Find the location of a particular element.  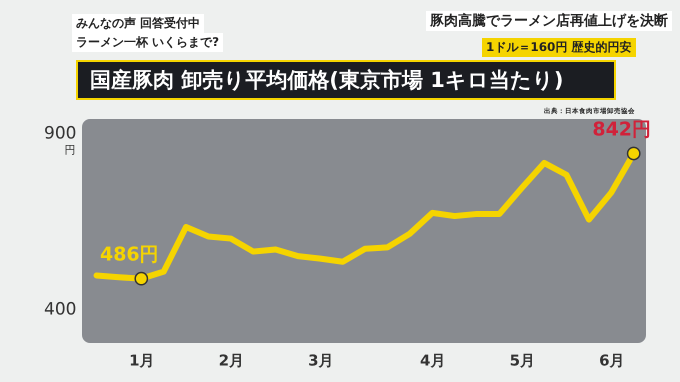

chart-title: 国産豚肉 卸売り平均価格(東京市場 1キロ当たり) is located at coordinates (346, 80).